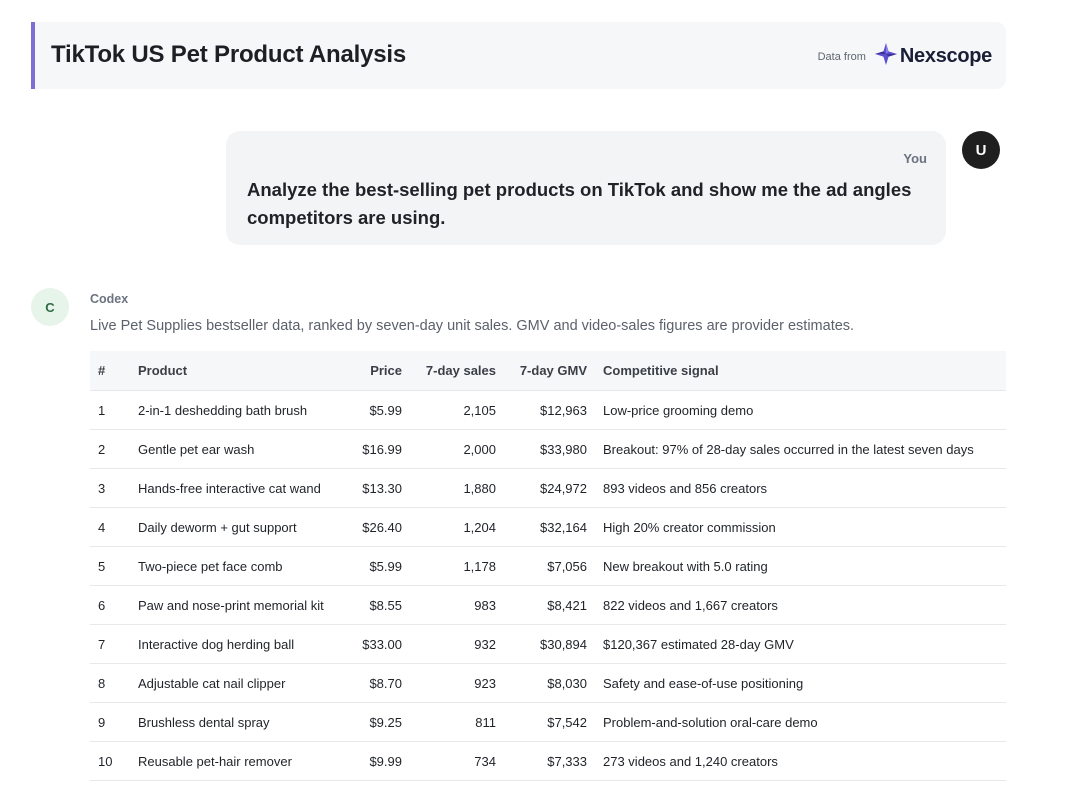  I want to click on cell-sales: 1,880, so click(449, 488).